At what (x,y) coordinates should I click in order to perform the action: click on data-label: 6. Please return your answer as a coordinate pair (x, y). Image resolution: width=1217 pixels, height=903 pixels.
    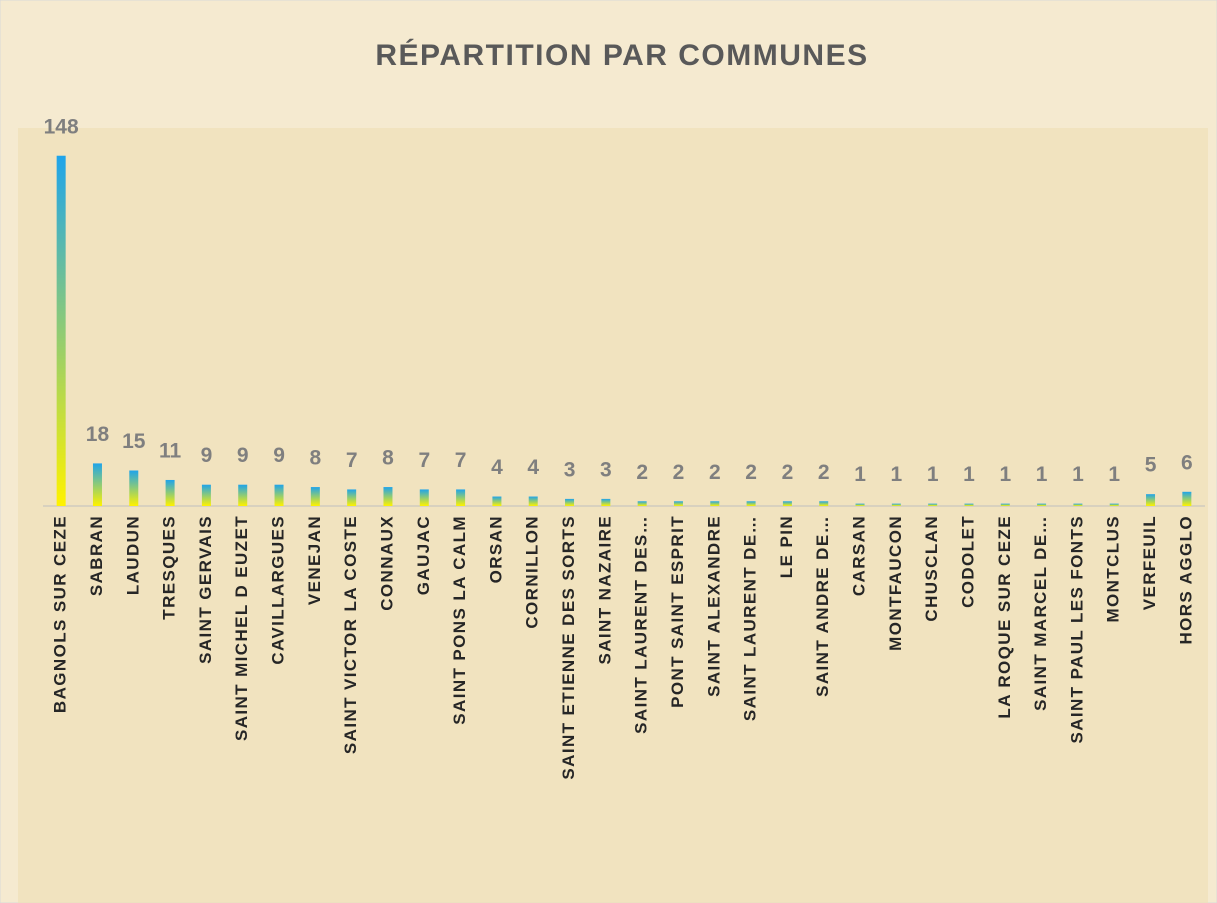
    Looking at the image, I should click on (1187, 462).